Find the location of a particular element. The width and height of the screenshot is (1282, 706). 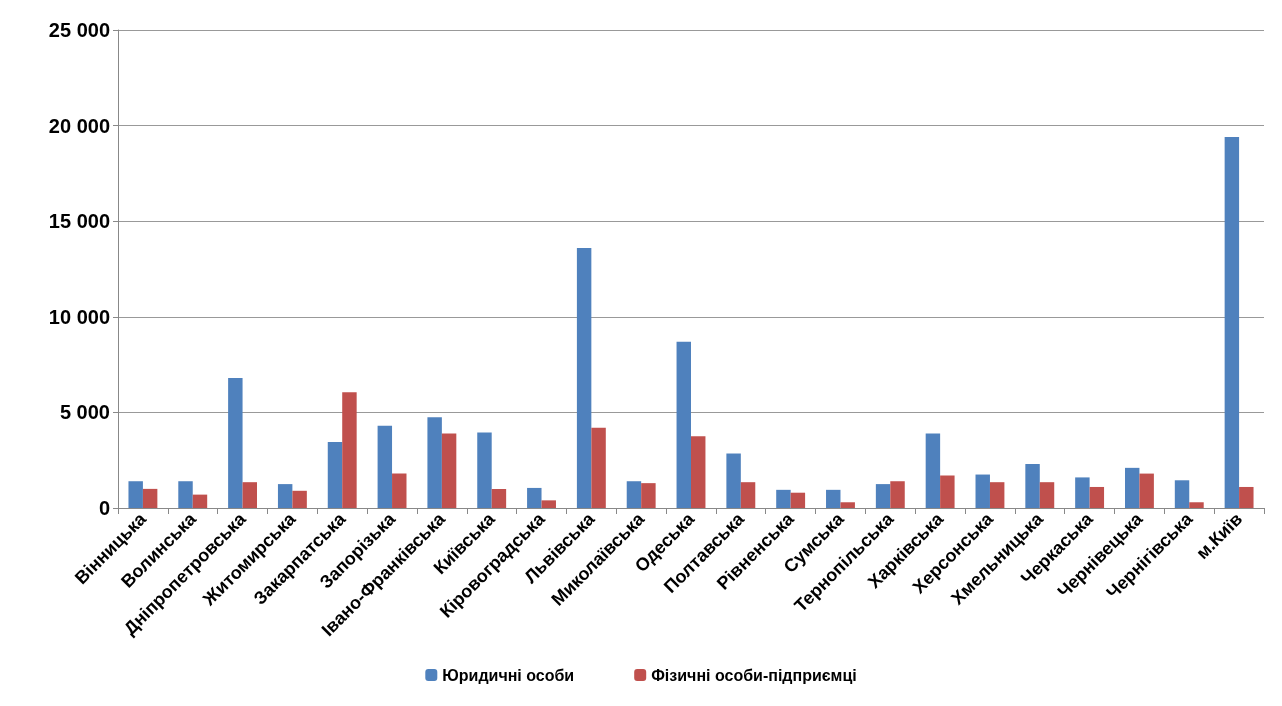

y-tick-label: 10 000 is located at coordinates (79, 316).